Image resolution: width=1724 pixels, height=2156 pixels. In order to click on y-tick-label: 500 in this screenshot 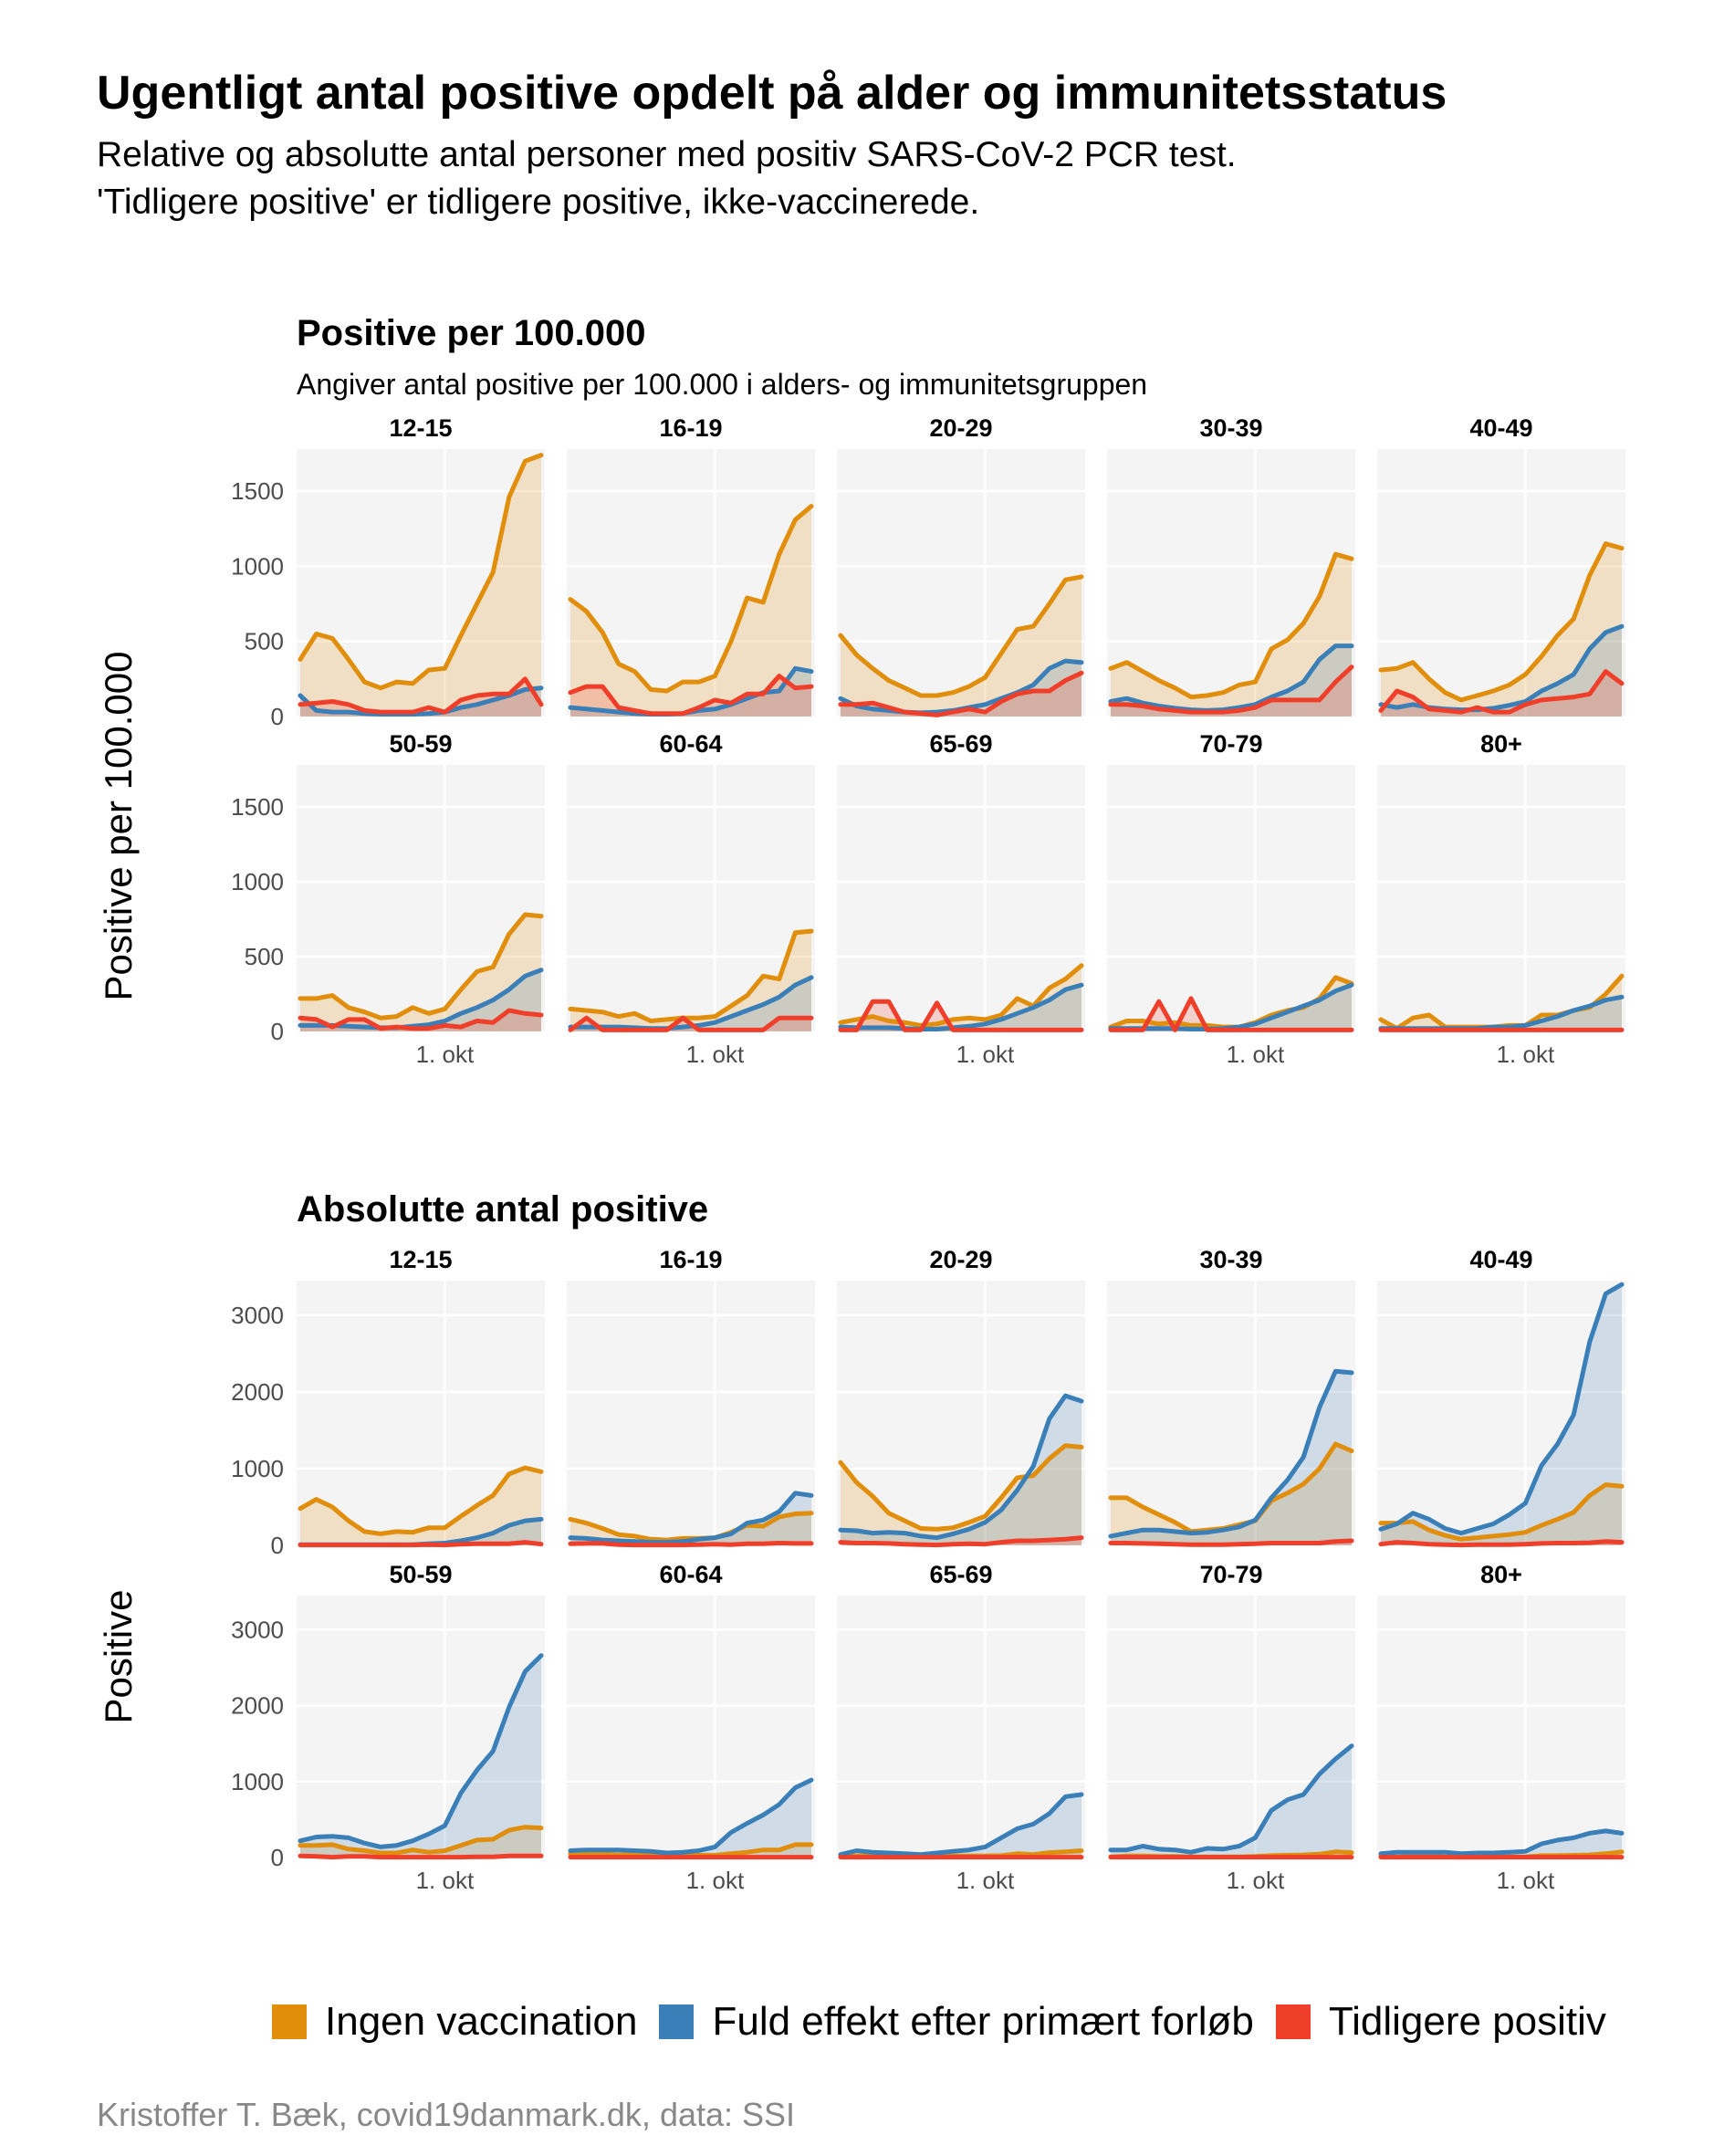, I will do `click(264, 642)`.